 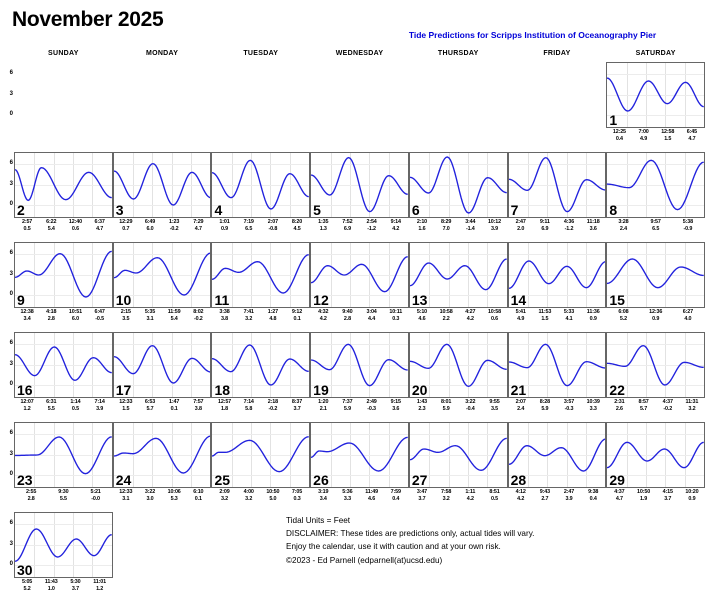 I want to click on tide-height: 3.9, so click(x=569, y=499).